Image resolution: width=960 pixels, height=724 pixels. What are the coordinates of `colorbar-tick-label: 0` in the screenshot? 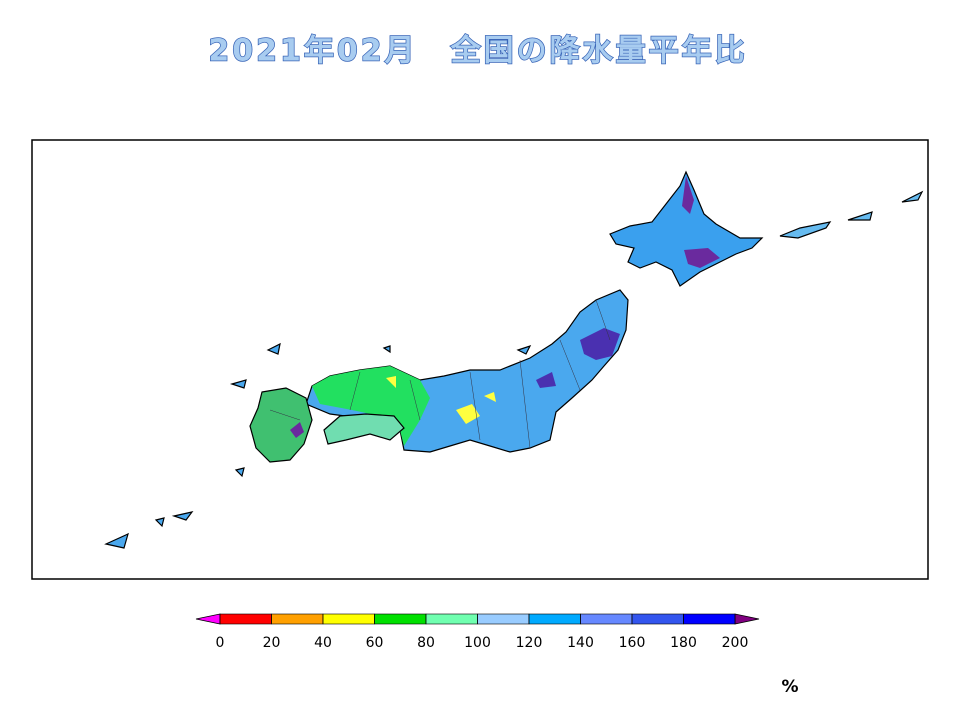 It's located at (220, 643).